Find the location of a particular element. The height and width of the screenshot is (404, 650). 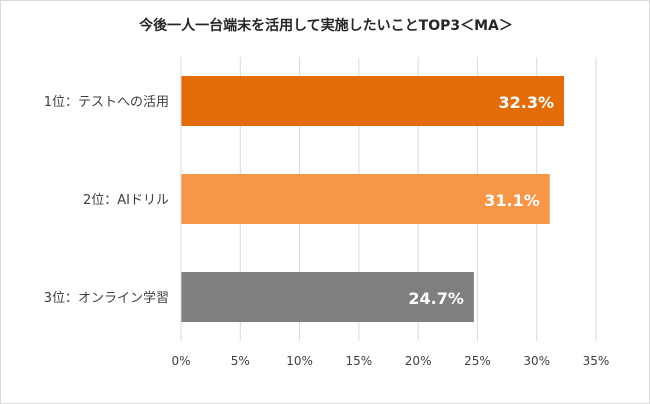

data-label-1: 32.3% is located at coordinates (526, 102).